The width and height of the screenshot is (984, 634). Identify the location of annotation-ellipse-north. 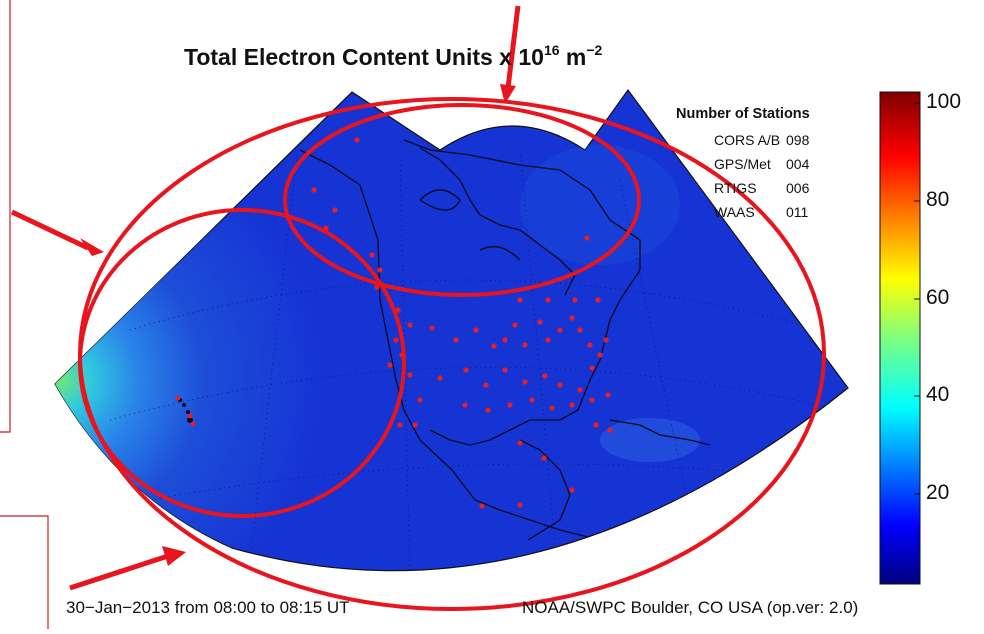
(462, 200).